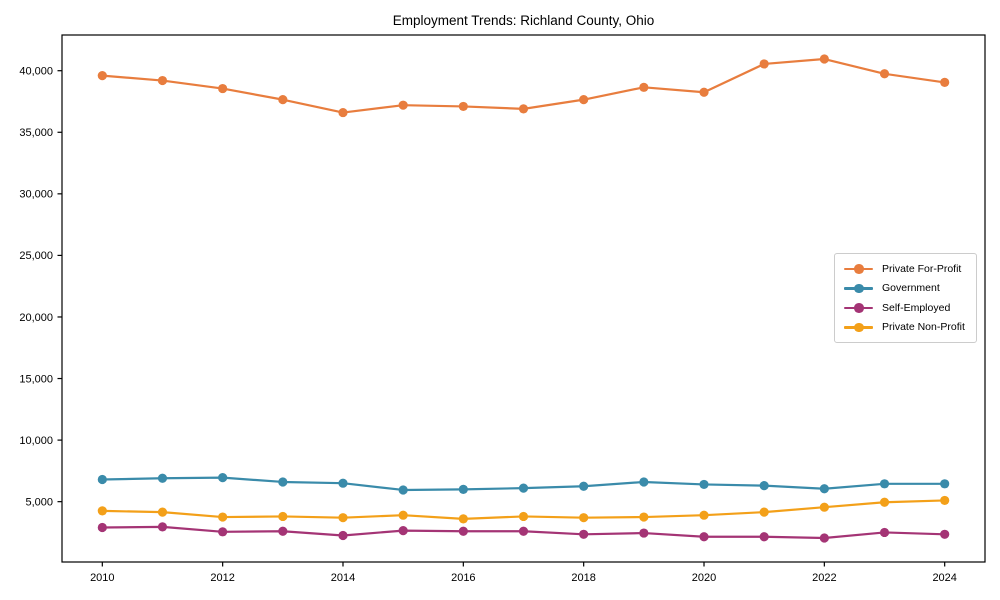  Describe the element at coordinates (911, 288) in the screenshot. I see `legend-label: Government` at that location.